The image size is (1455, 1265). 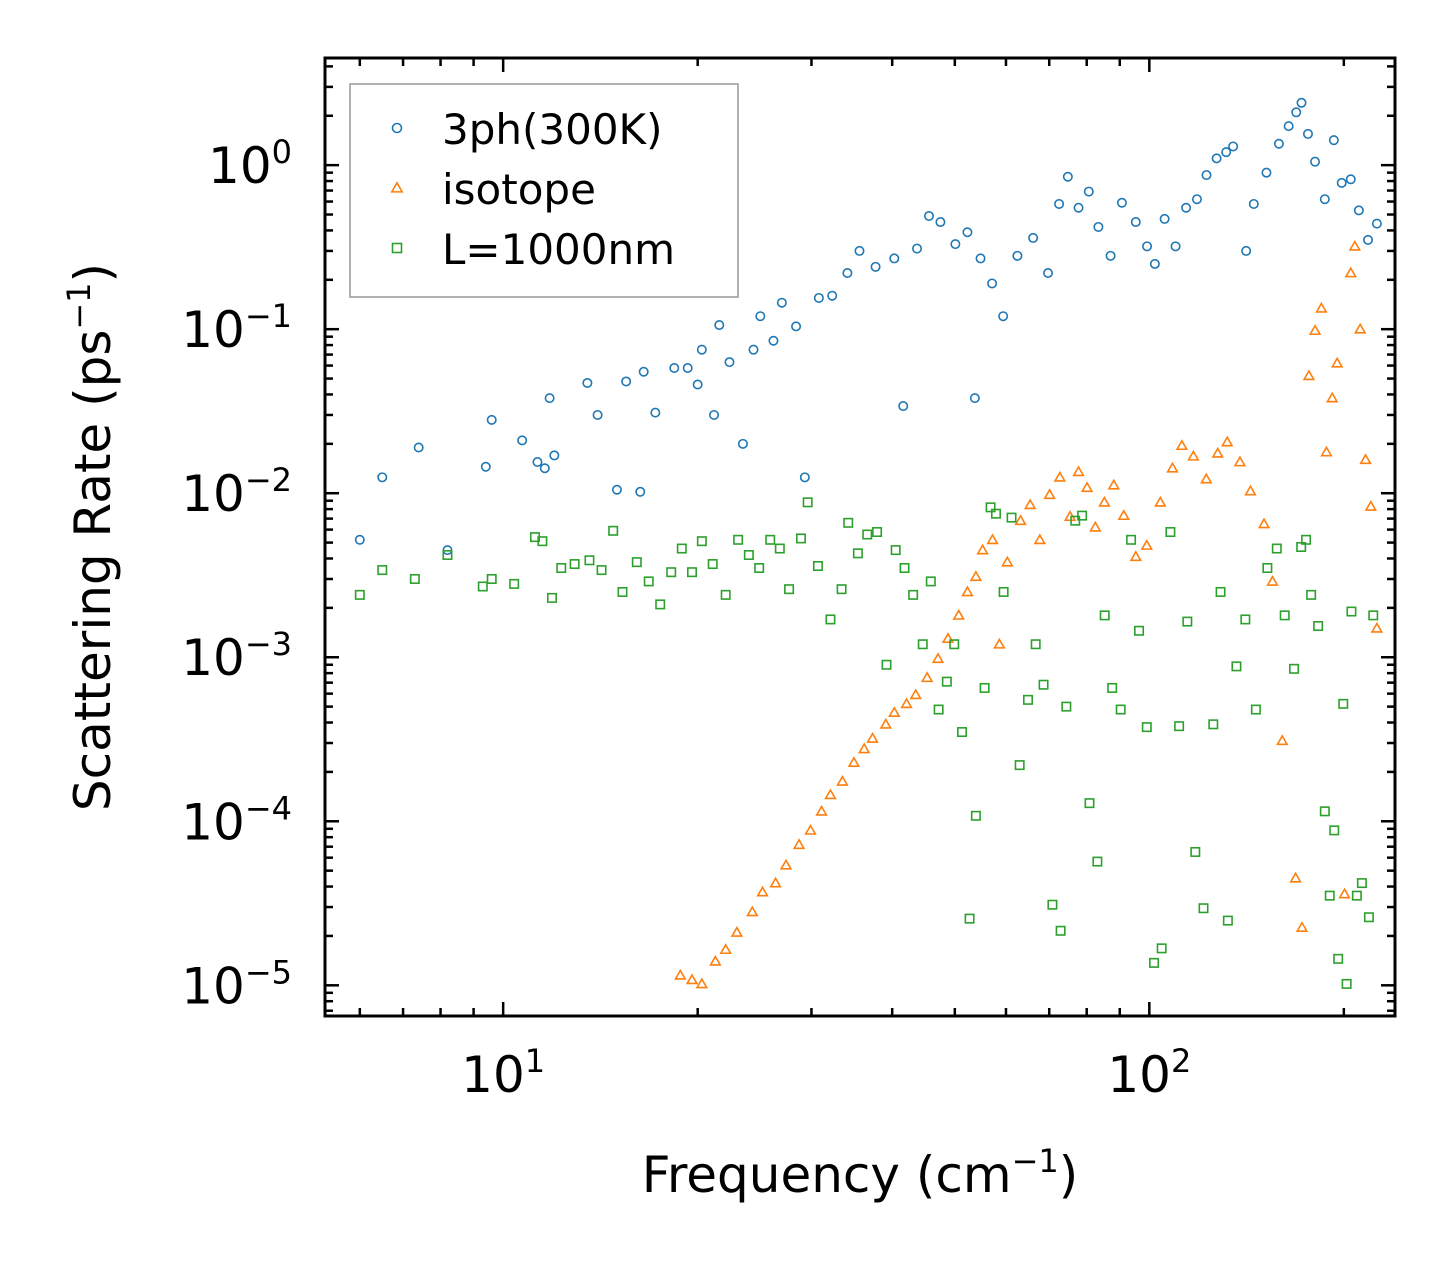 What do you see at coordinates (519, 189) in the screenshot?
I see `legend-label-isotope: isotope` at bounding box center [519, 189].